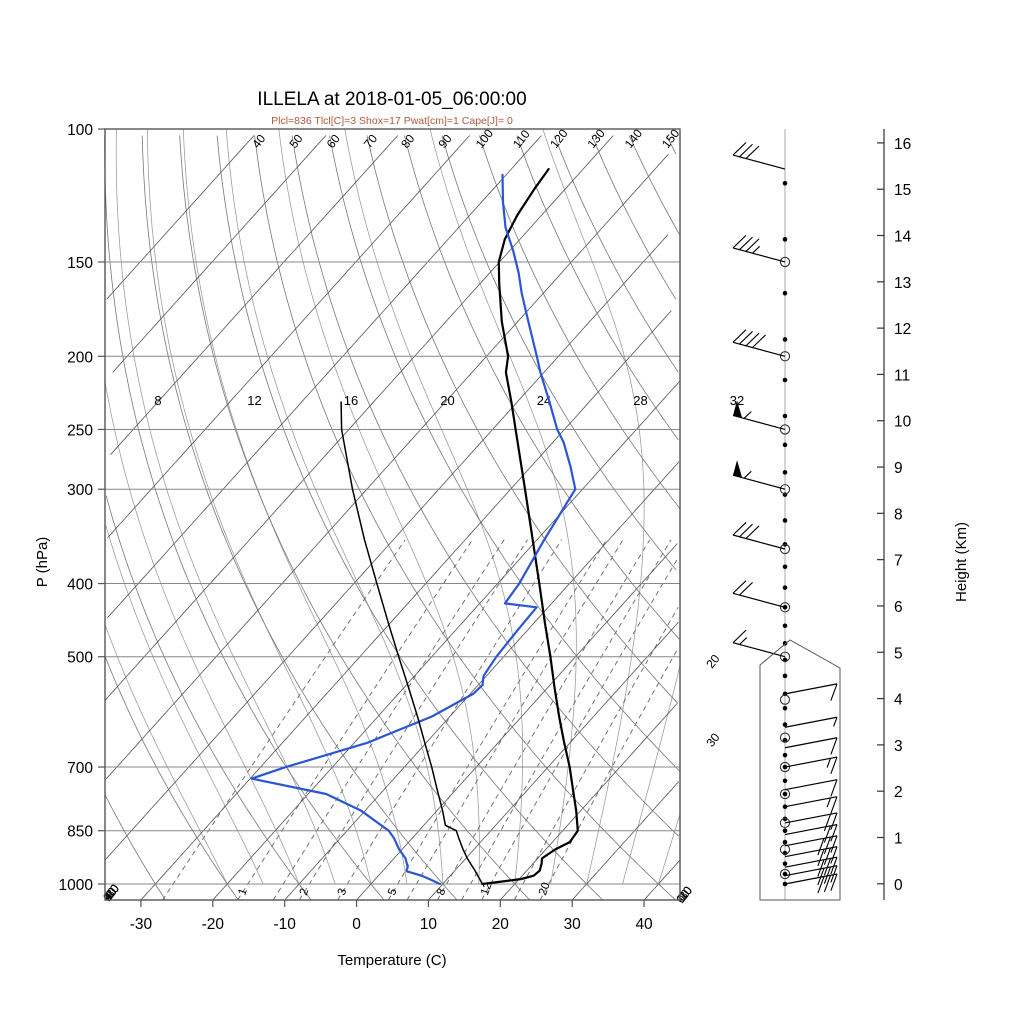 The image size is (1024, 1024). What do you see at coordinates (898, 746) in the screenshot?
I see `height-tick-label: 3` at bounding box center [898, 746].